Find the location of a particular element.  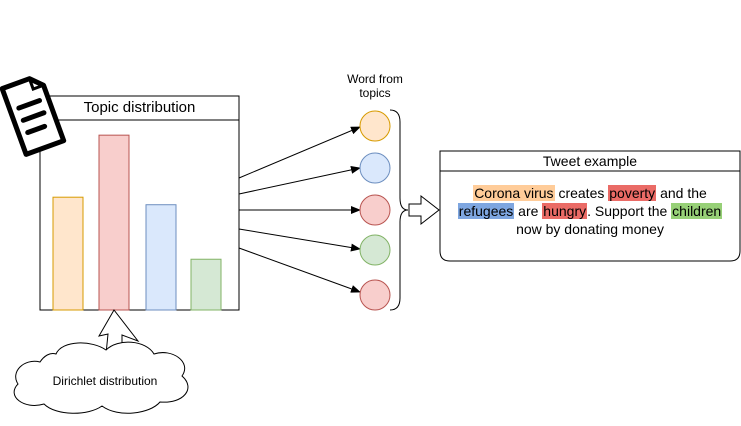

word-circles is located at coordinates (375, 210).